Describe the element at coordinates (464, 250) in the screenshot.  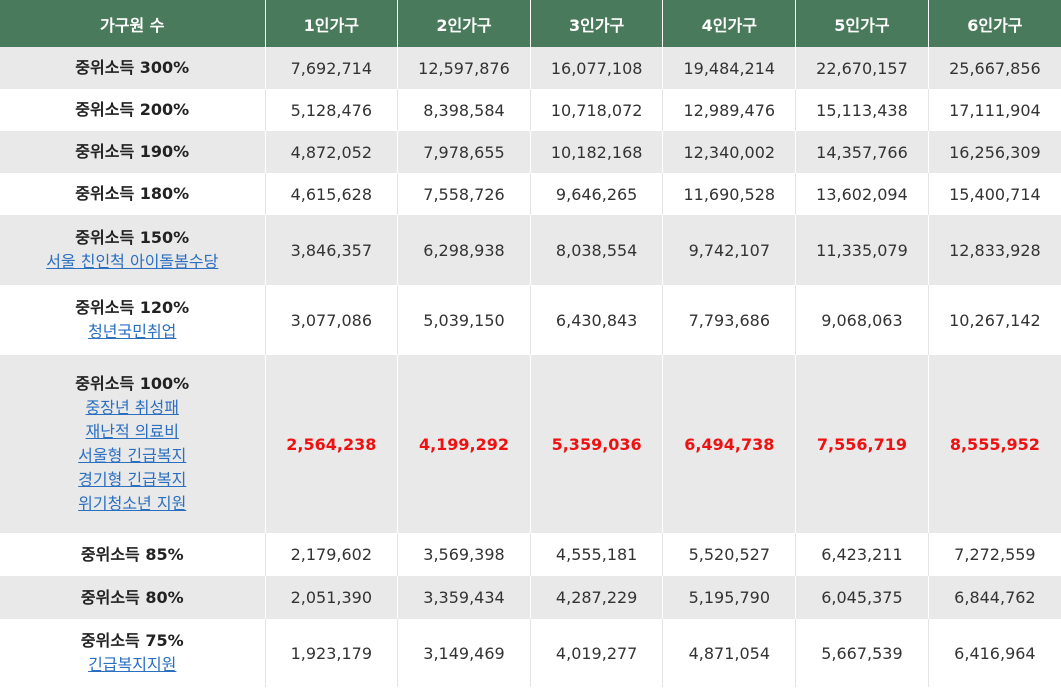
I see `value-cell: 6,298,938` at that location.